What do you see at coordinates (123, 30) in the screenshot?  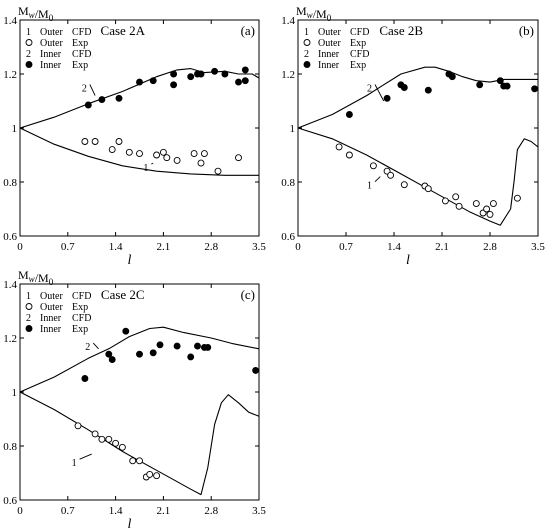 I see `case-title: Case 2A` at bounding box center [123, 30].